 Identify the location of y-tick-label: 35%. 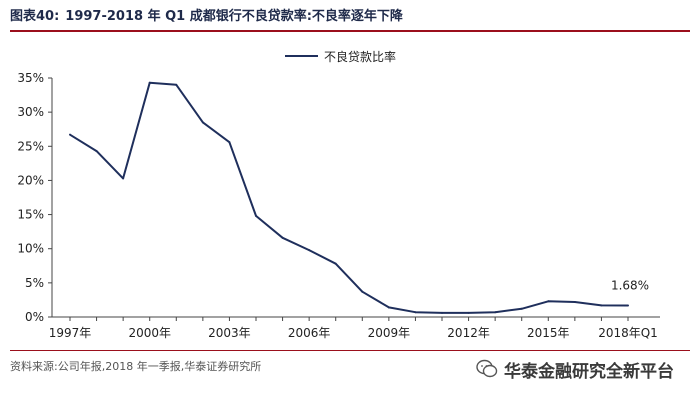
(30, 78).